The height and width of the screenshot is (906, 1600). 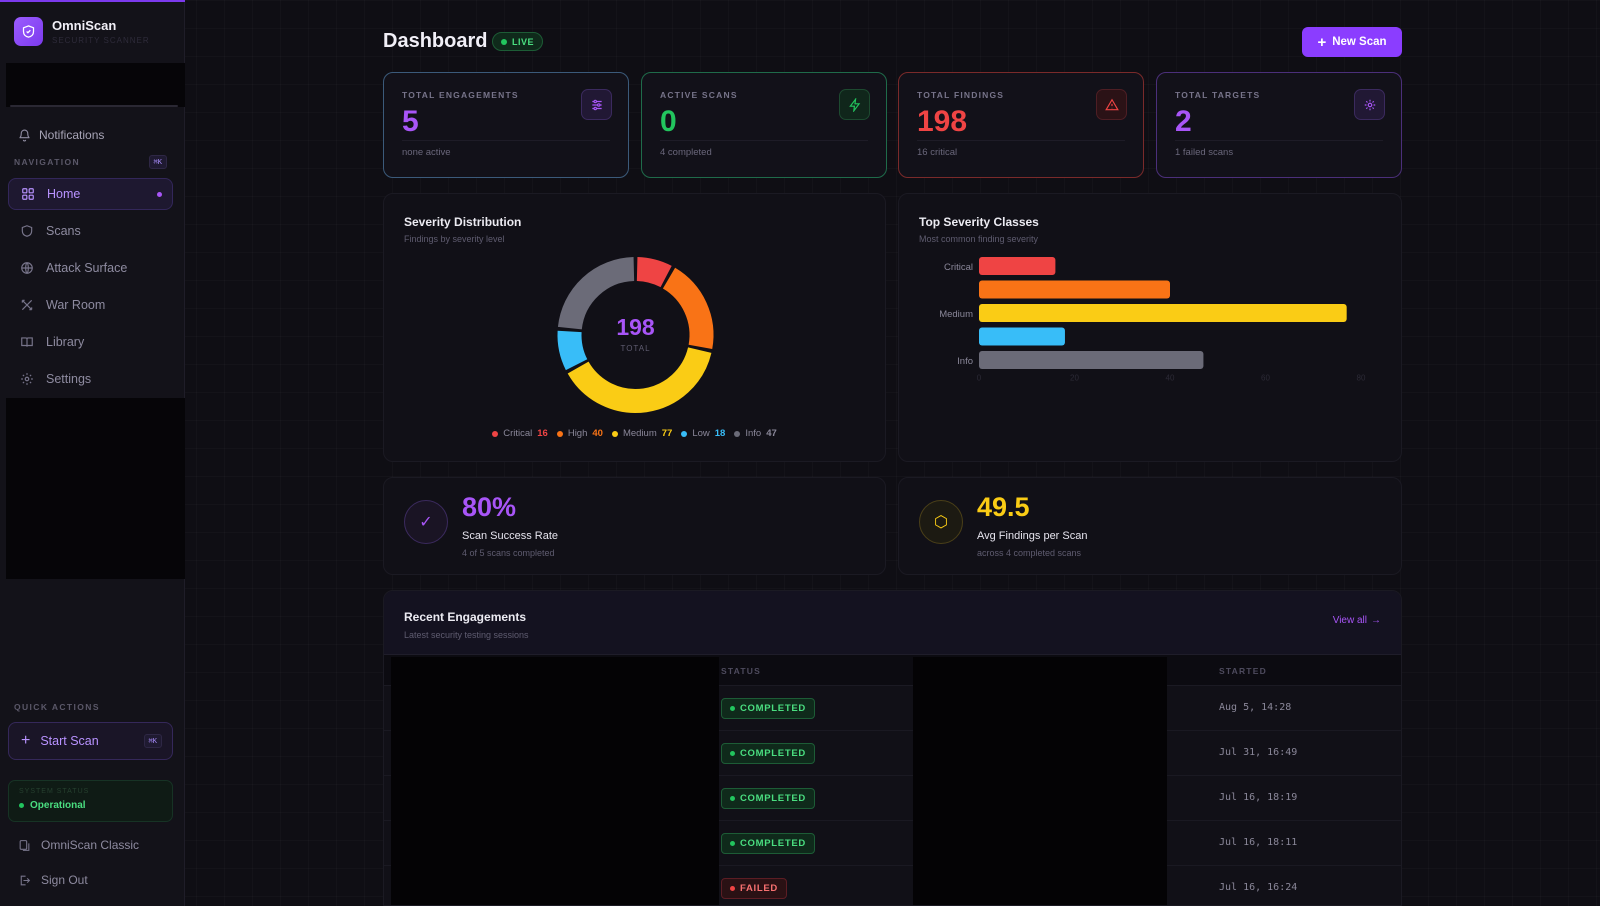 I want to click on table-row: COMPLETED Jul 16, 18:11, so click(x=892, y=843).